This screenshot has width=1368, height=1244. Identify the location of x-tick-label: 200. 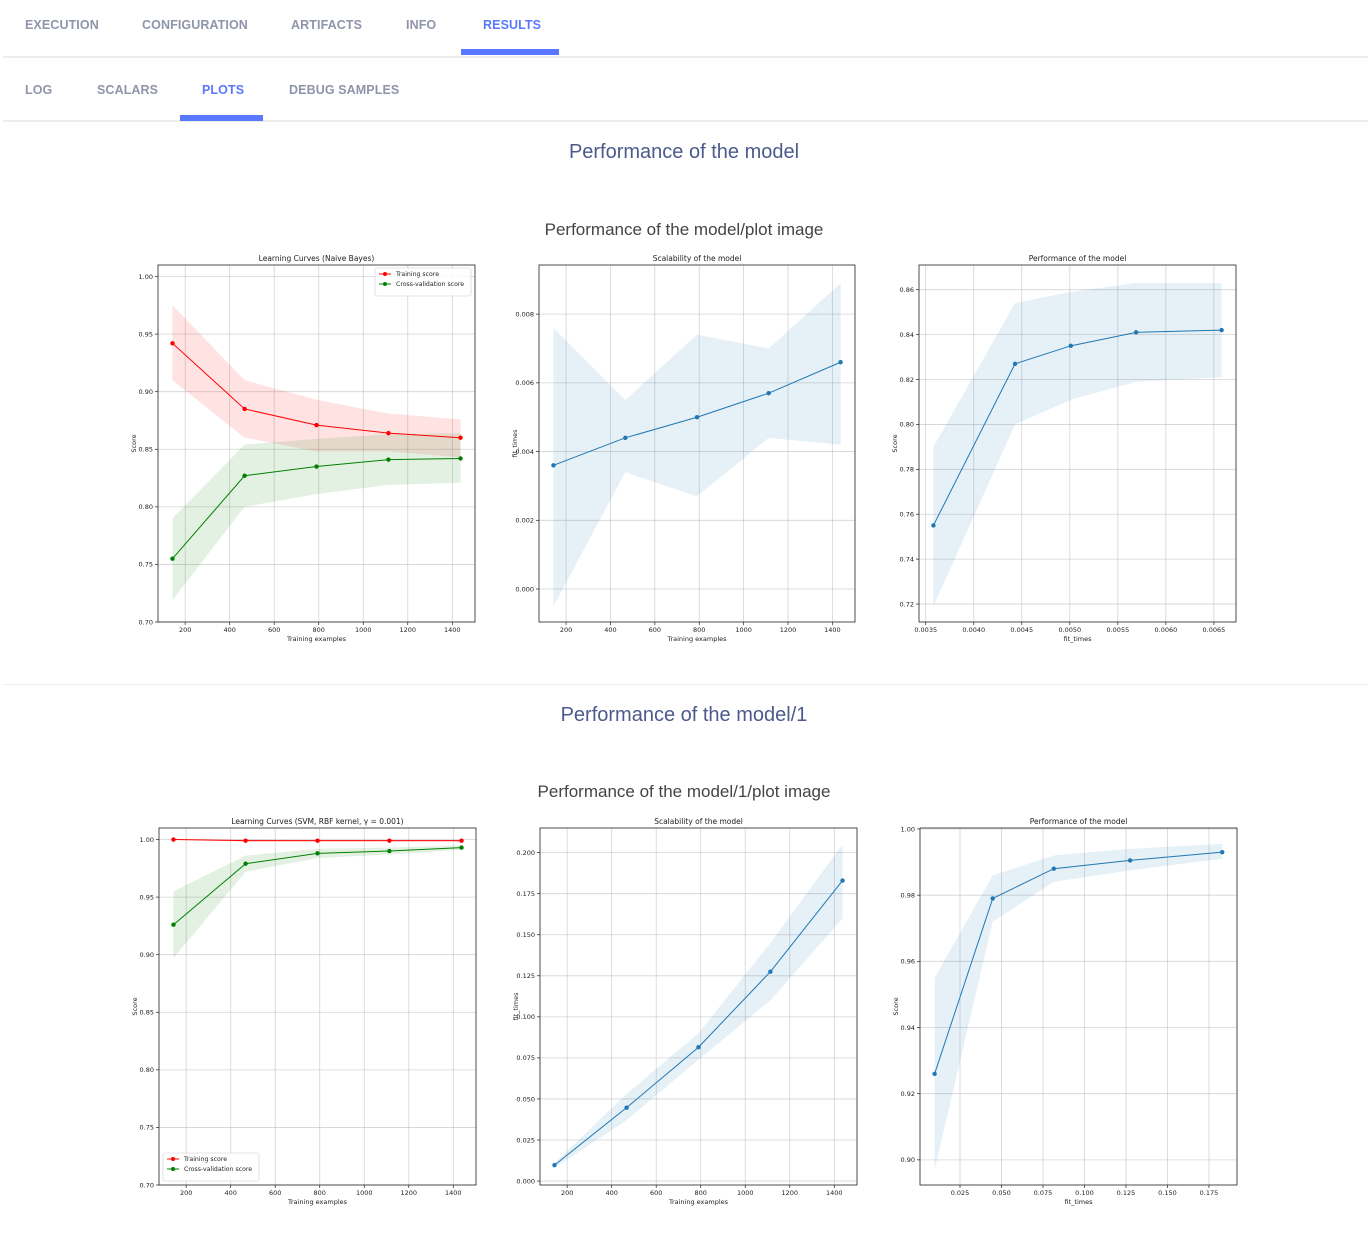
(567, 1193).